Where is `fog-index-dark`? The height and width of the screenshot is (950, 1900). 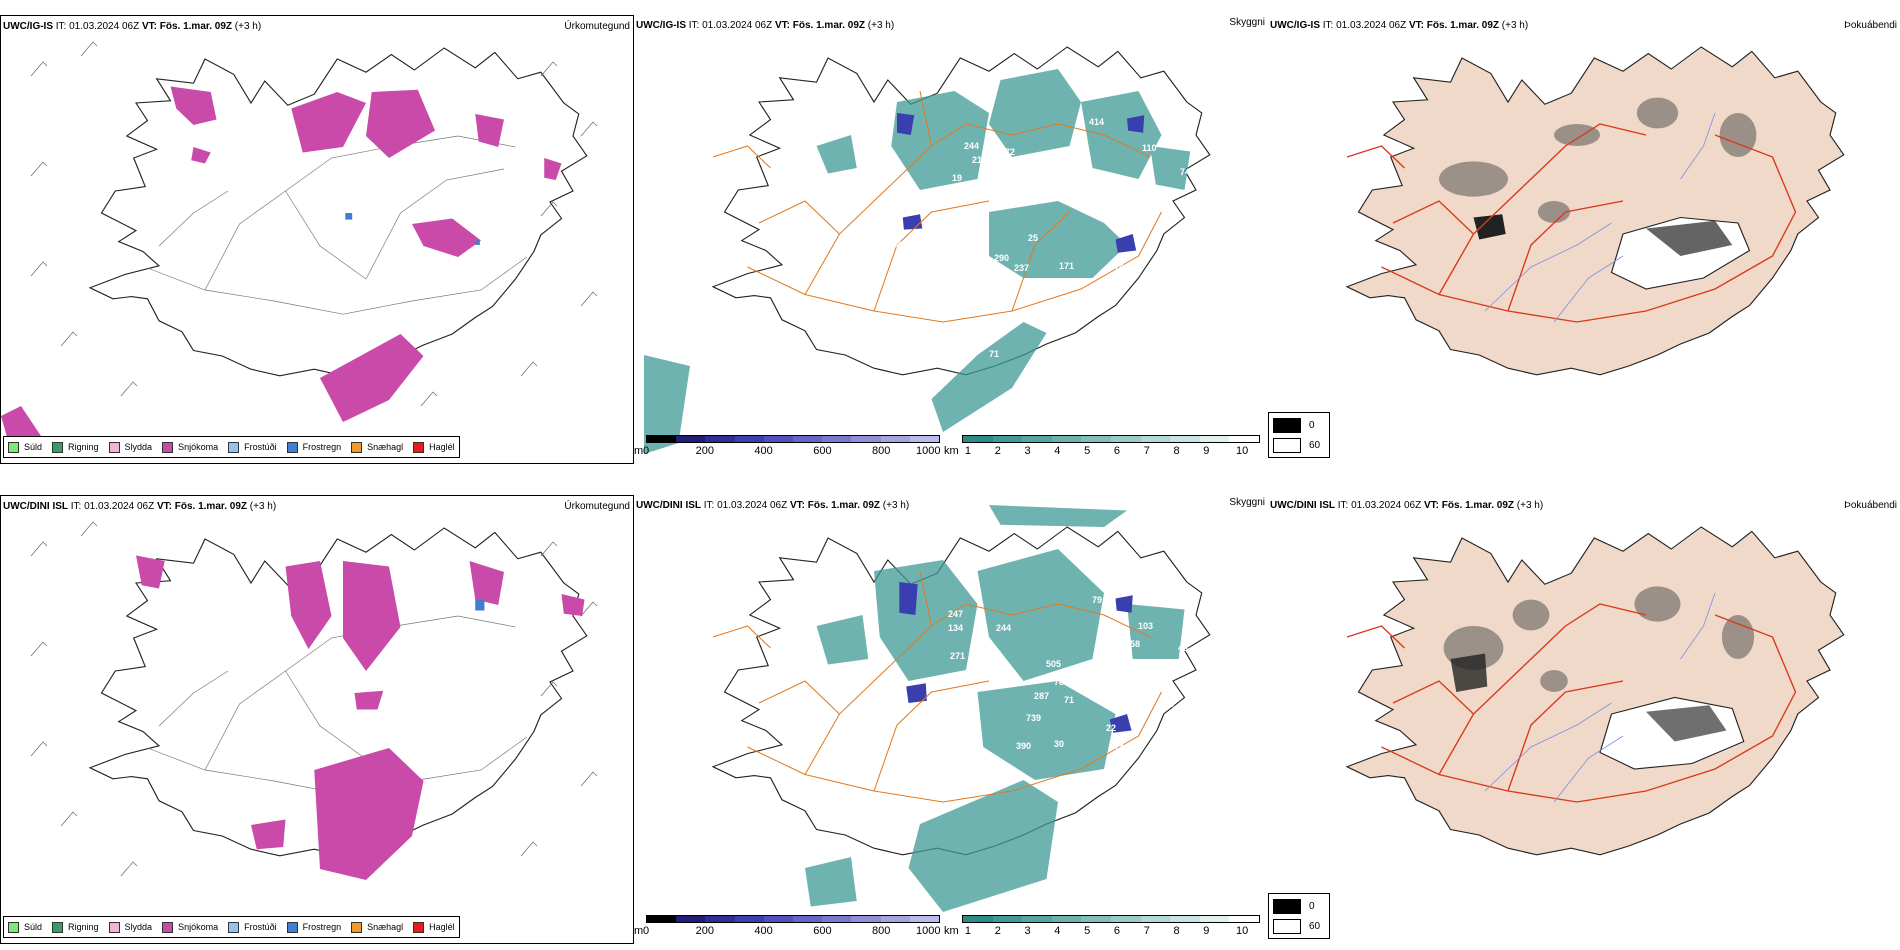 fog-index-dark is located at coordinates (1598, 160).